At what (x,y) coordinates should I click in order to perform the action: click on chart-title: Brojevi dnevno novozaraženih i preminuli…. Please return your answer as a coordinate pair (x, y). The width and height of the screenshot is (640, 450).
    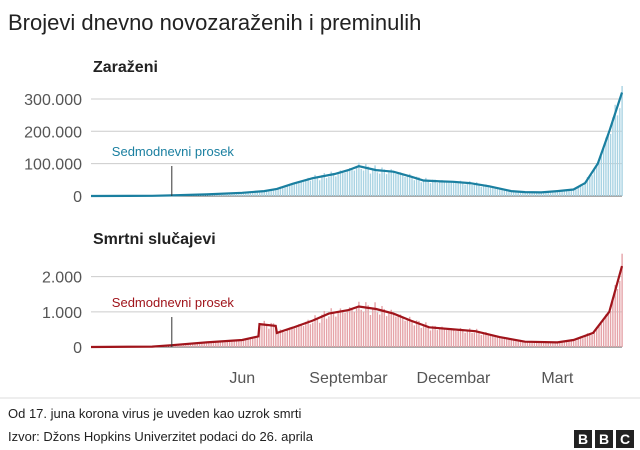
    Looking at the image, I should click on (214, 22).